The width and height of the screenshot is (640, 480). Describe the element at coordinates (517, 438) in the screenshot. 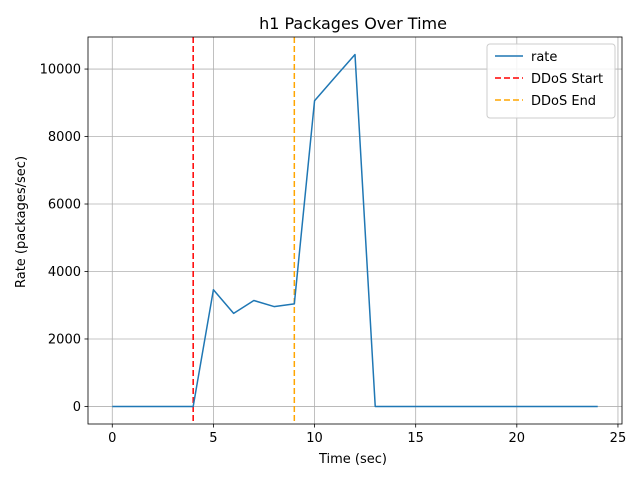

I see `x-tick-label: 20` at that location.